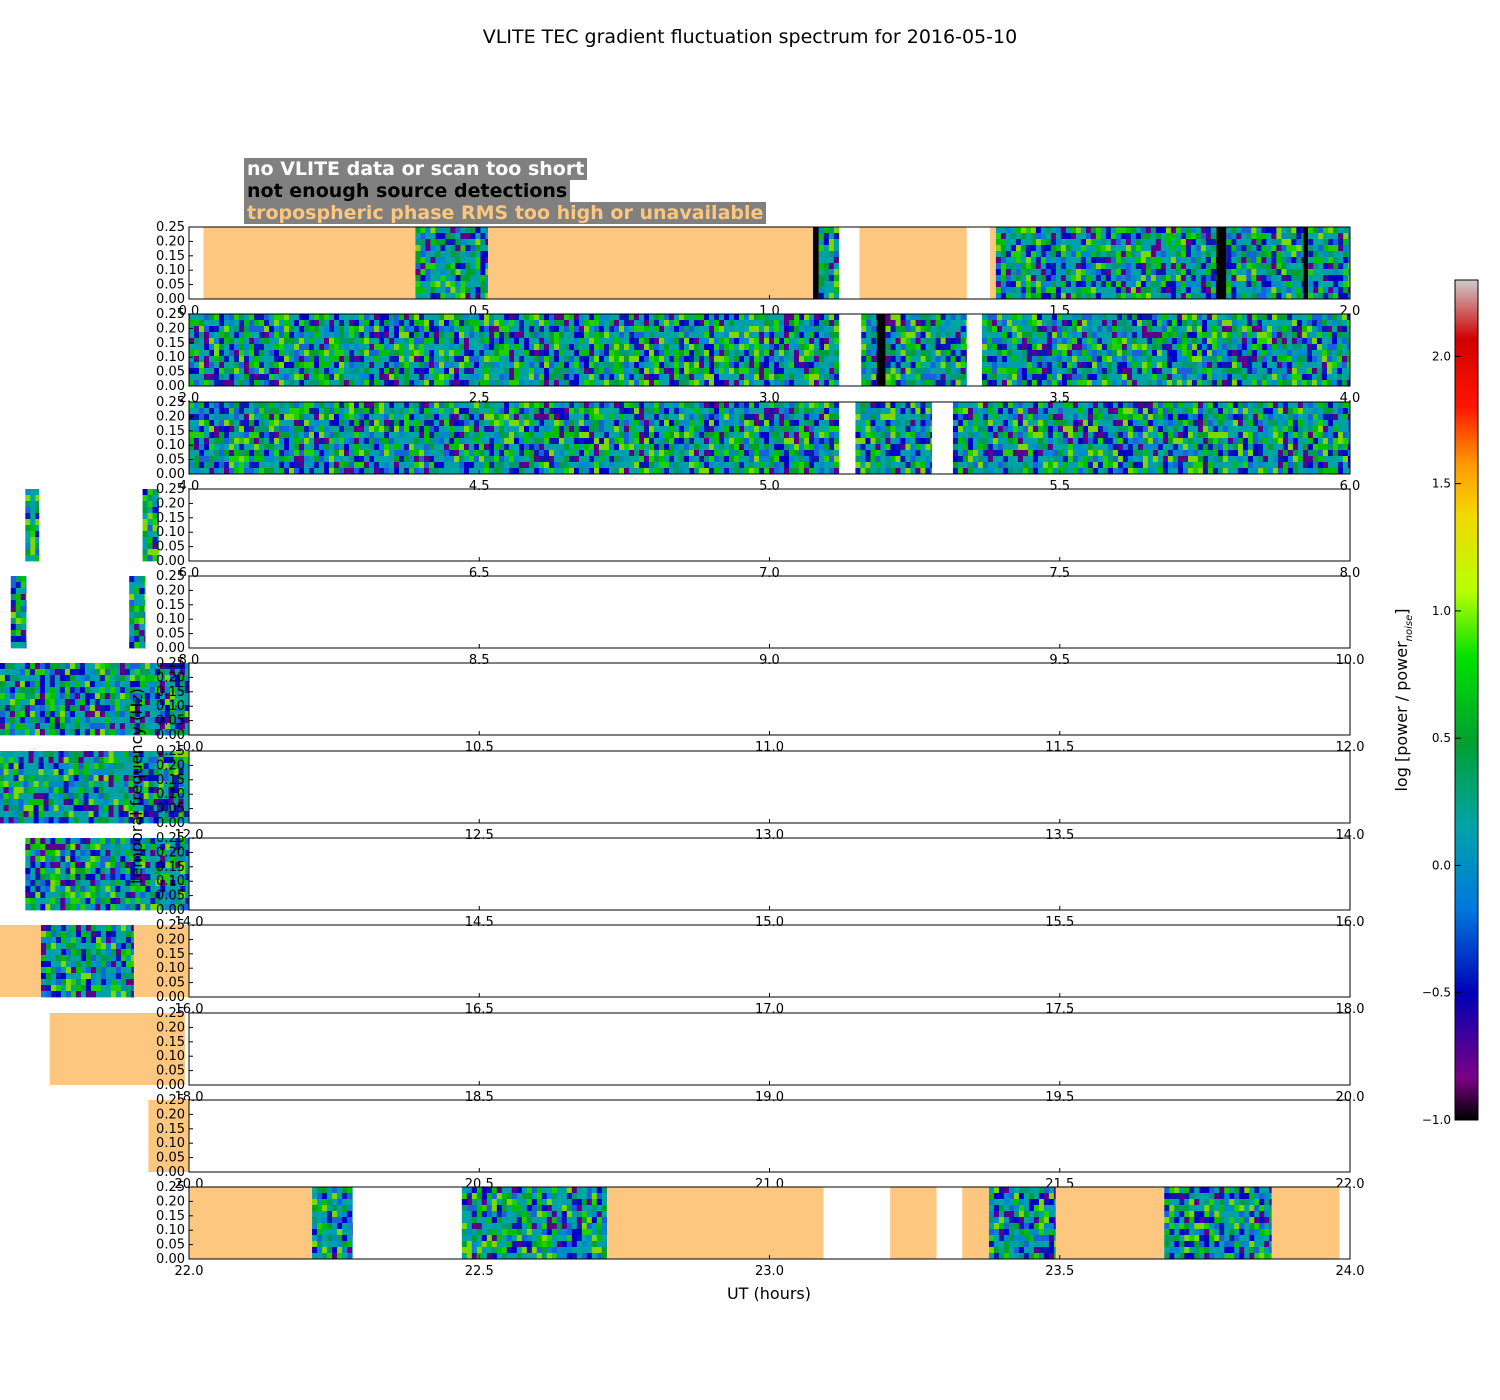 The height and width of the screenshot is (1400, 1500). I want to click on x-tick-label: 8.5, so click(479, 660).